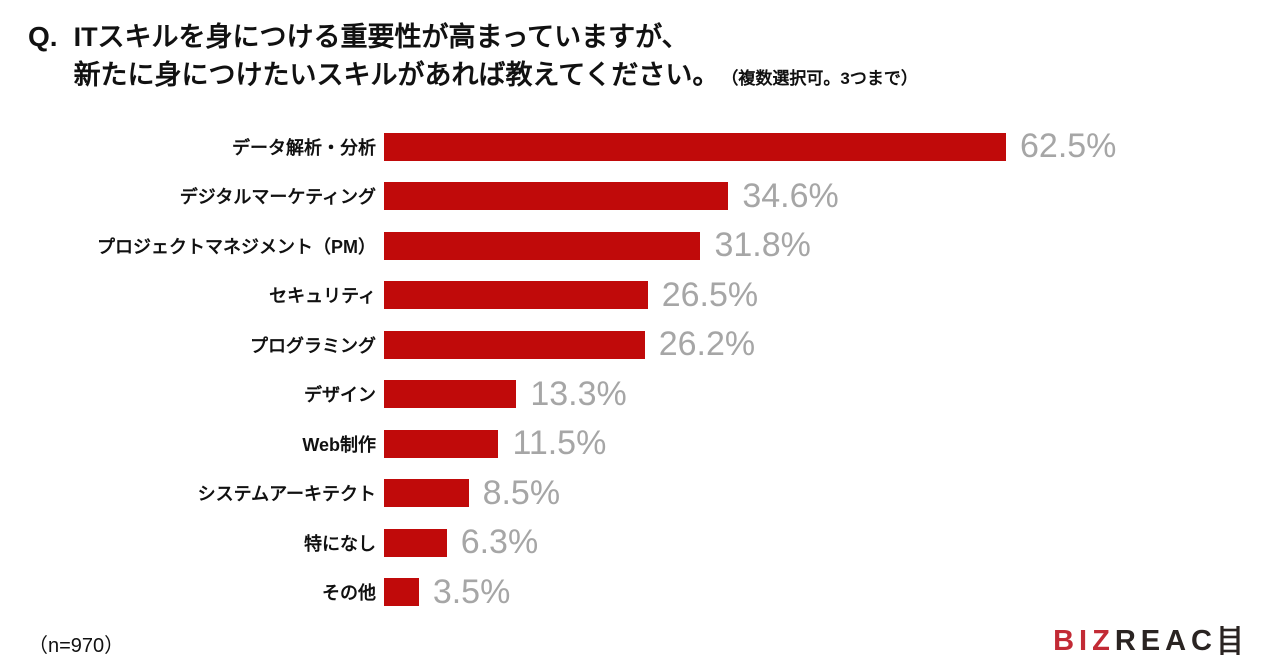 This screenshot has width=1280, height=672. I want to click on category-label: システムアーキテクト, so click(286, 494).